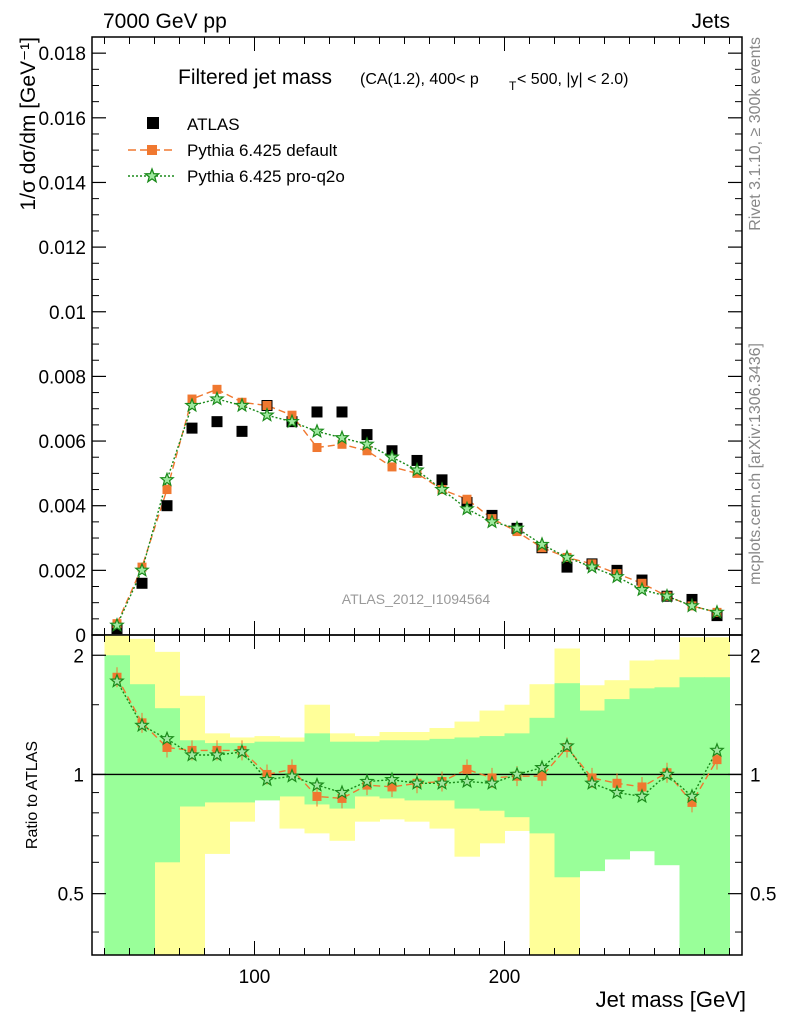  Describe the element at coordinates (62, 507) in the screenshot. I see `main-y-tick-label: 0.004` at that location.